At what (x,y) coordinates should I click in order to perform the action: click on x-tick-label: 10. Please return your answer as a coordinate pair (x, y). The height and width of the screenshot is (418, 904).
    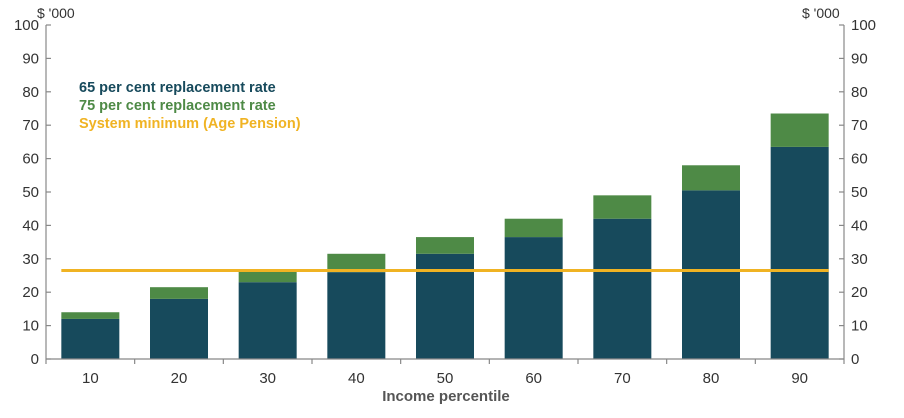
    Looking at the image, I should click on (90, 378).